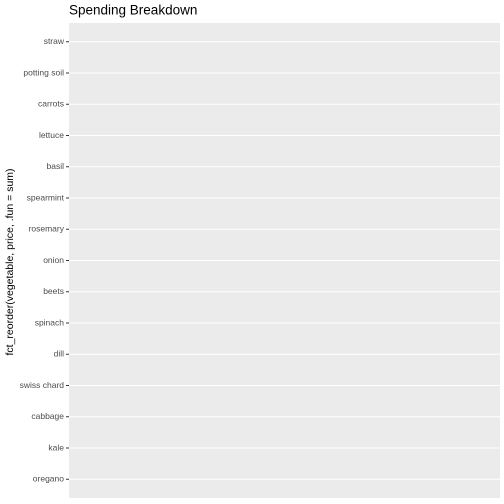 The width and height of the screenshot is (504, 504). Describe the element at coordinates (133, 10) in the screenshot. I see `chart-title: Spending Breakdown` at that location.